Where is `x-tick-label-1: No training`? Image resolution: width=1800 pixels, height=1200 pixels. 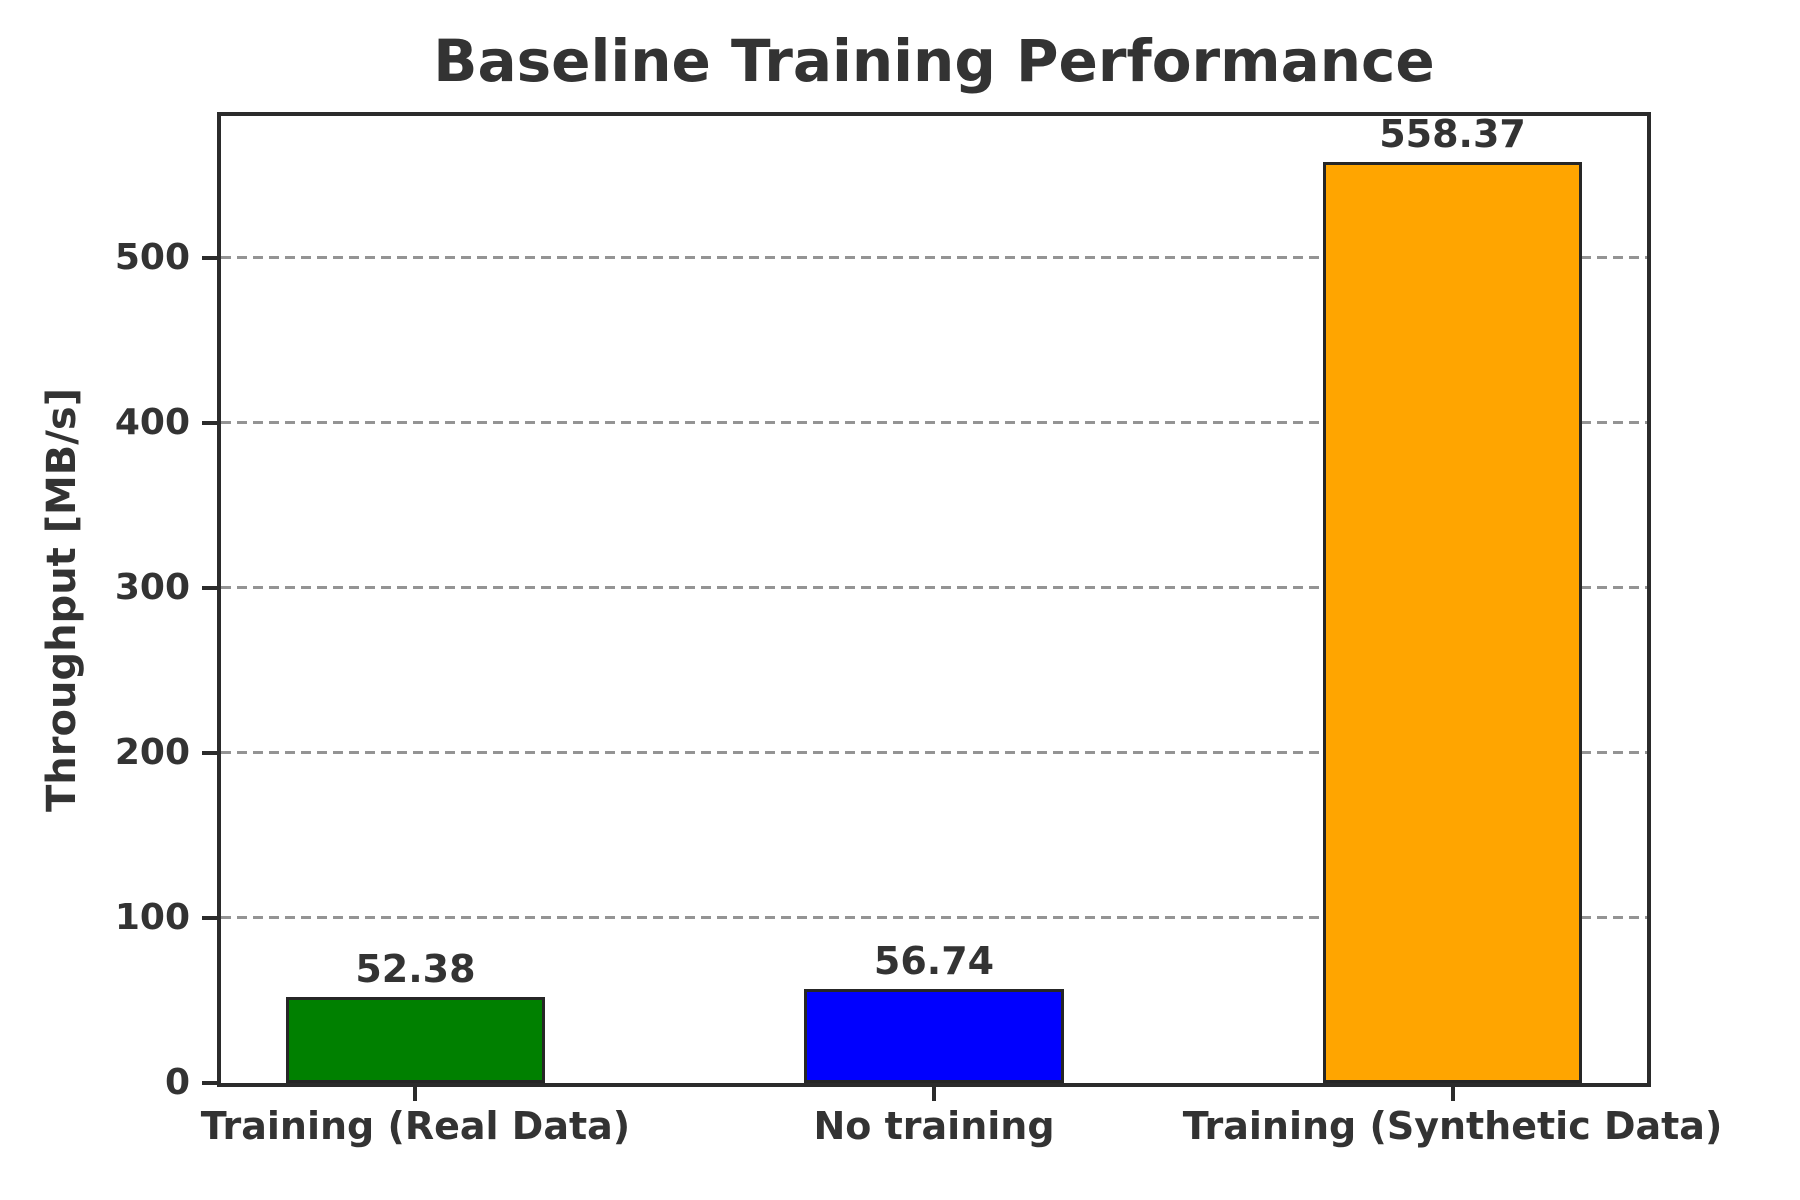 x-tick-label-1: No training is located at coordinates (934, 1126).